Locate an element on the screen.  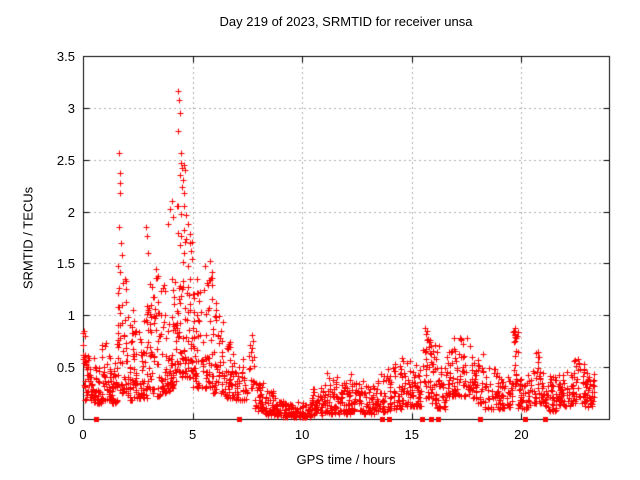
x-axis-label: GPS time / hours is located at coordinates (346, 459).